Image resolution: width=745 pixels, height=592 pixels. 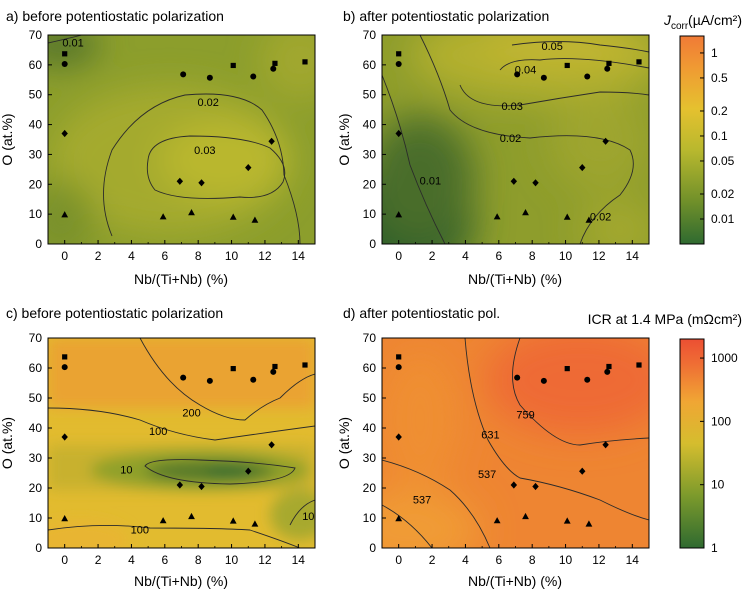 I want to click on panel-c-xtick-label: 6, so click(x=164, y=560).